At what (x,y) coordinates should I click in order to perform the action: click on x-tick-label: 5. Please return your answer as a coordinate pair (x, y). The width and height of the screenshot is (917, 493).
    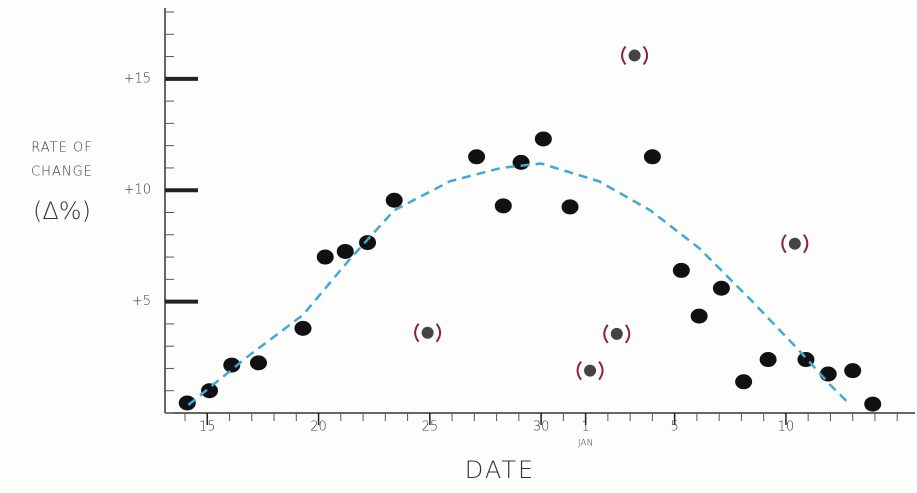
    Looking at the image, I should click on (675, 427).